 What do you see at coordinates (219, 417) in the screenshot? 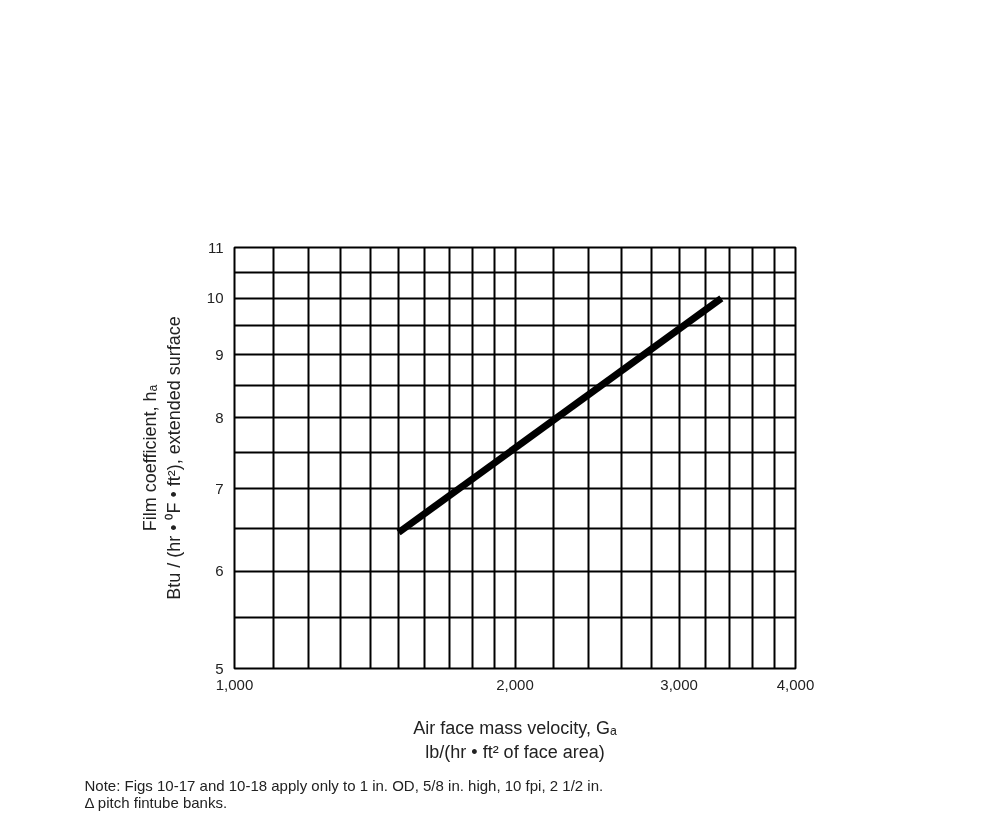
I see `y-tick-label: 8` at bounding box center [219, 417].